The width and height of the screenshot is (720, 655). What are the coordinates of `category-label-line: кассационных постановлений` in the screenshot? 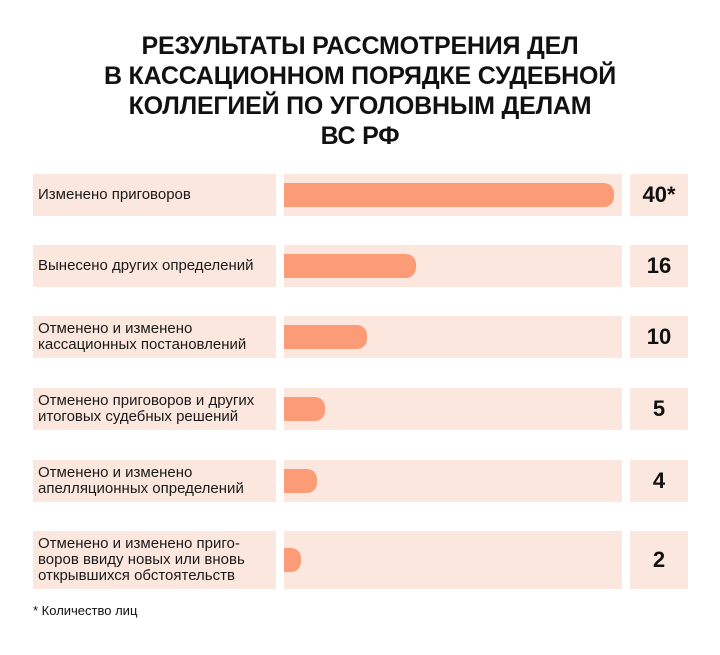 It's located at (142, 344).